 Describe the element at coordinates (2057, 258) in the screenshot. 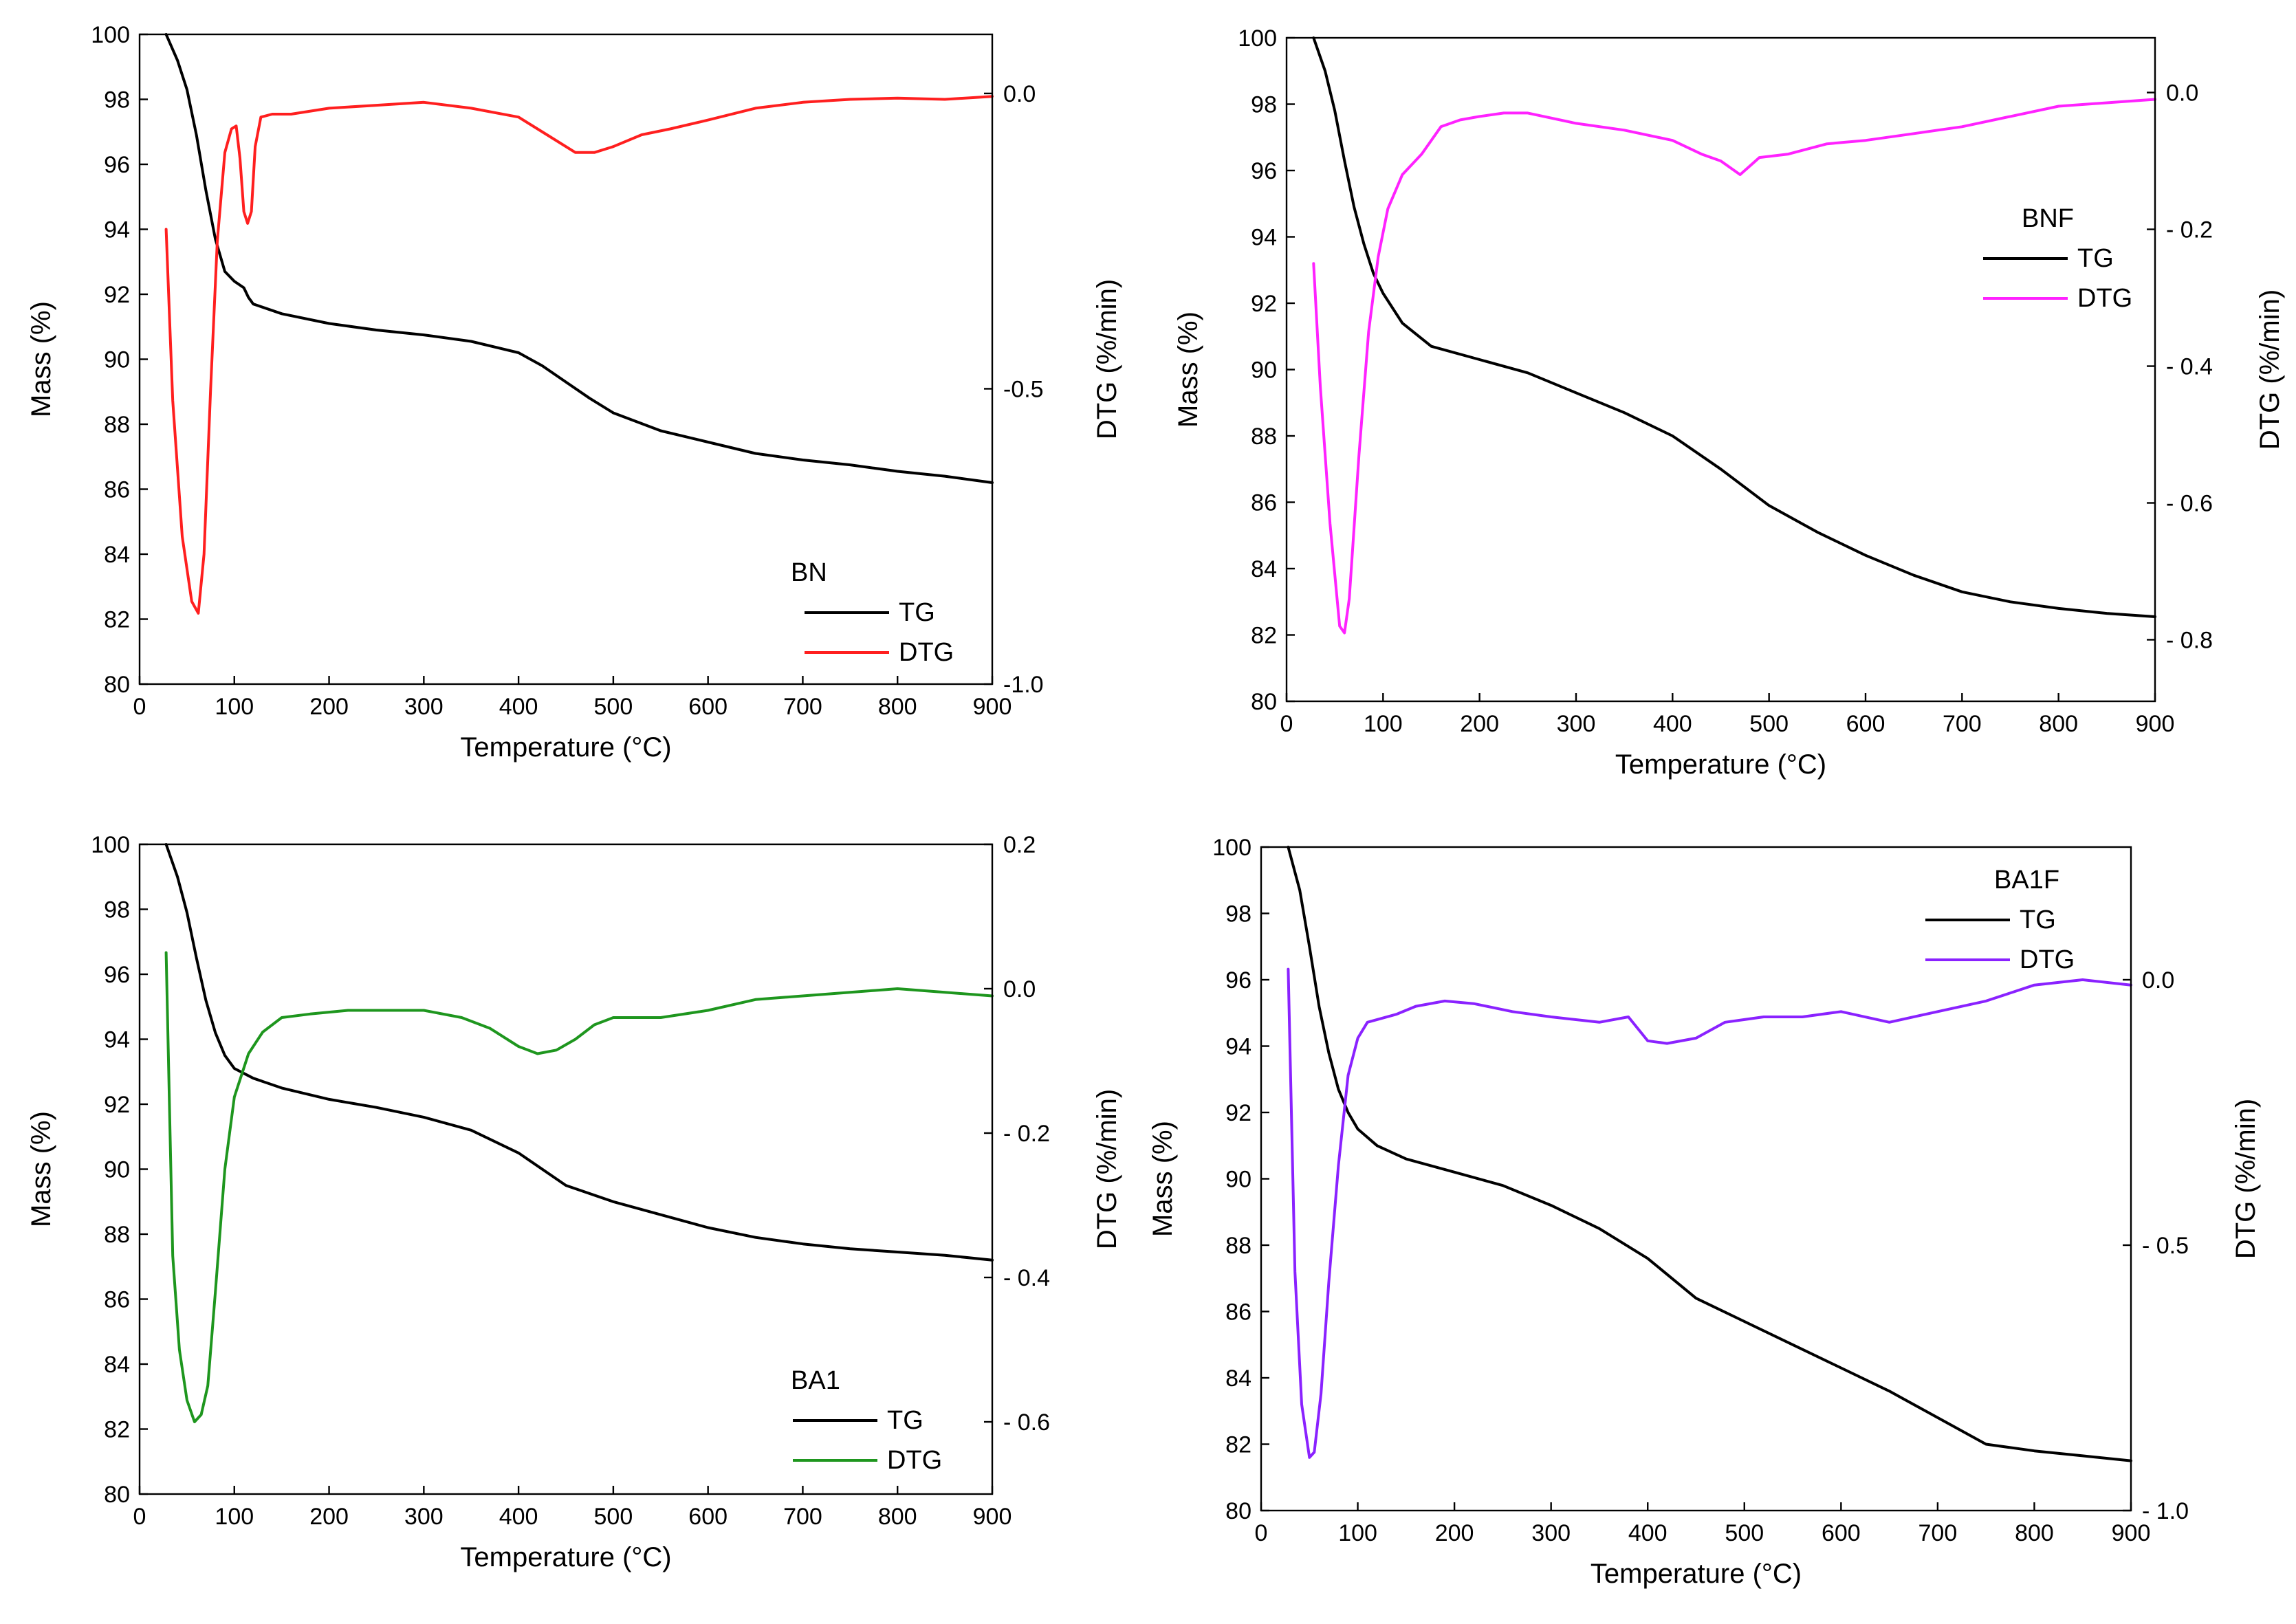

I see `legend: BNF TG DTG` at that location.